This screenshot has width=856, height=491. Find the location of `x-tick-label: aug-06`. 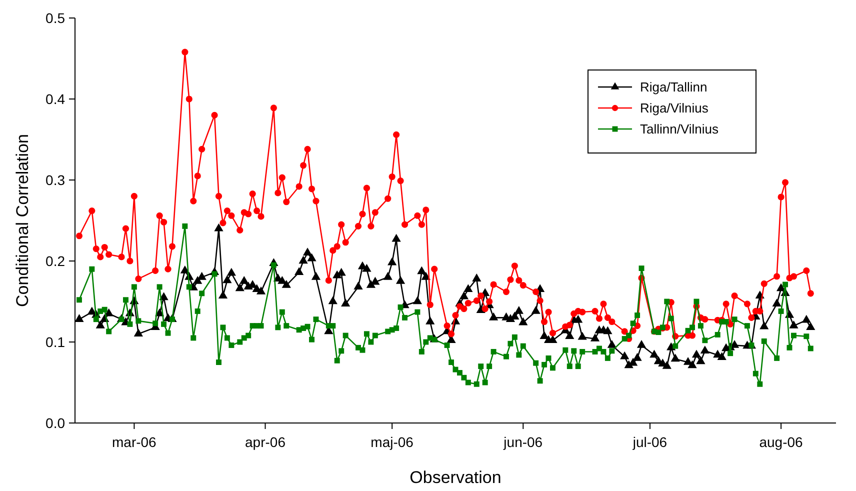

x-tick-label: aug-06 is located at coordinates (781, 442).